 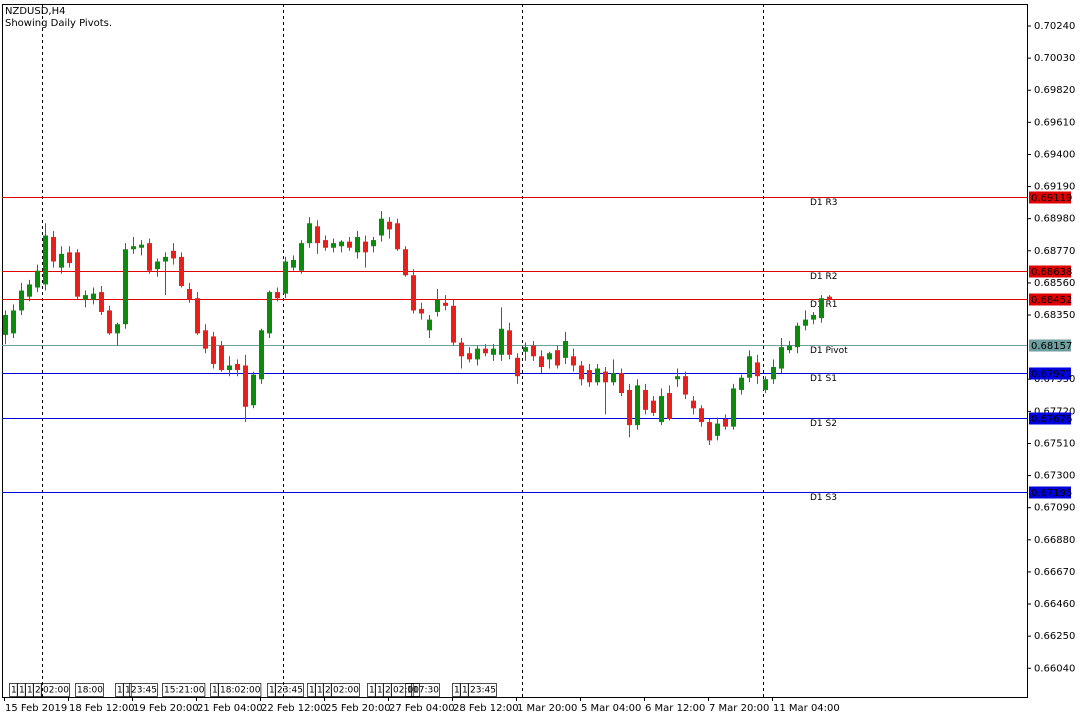 What do you see at coordinates (1054, 283) in the screenshot?
I see `y-tick-label: 0.68560` at bounding box center [1054, 283].